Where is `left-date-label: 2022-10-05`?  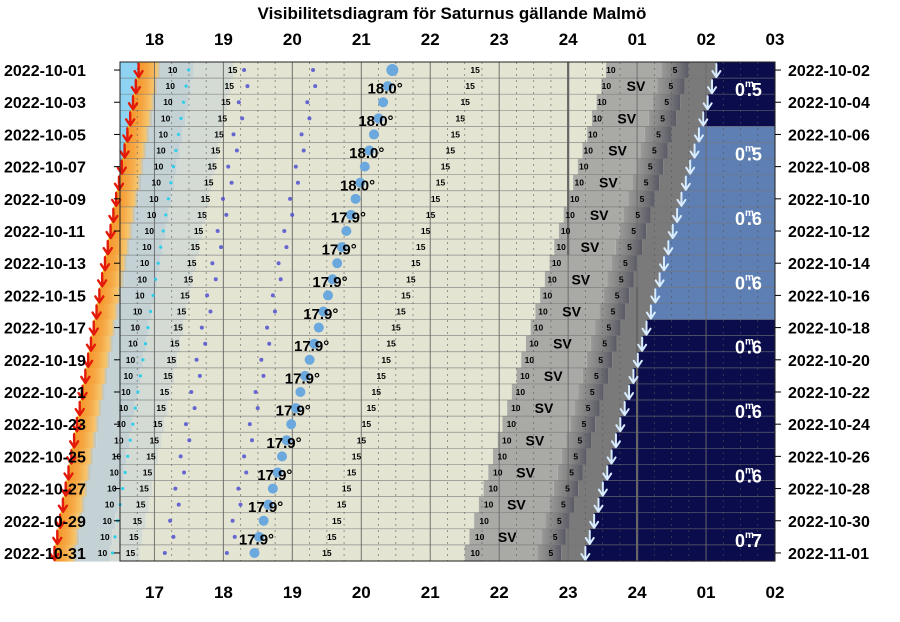 left-date-label: 2022-10-05 is located at coordinates (45, 135).